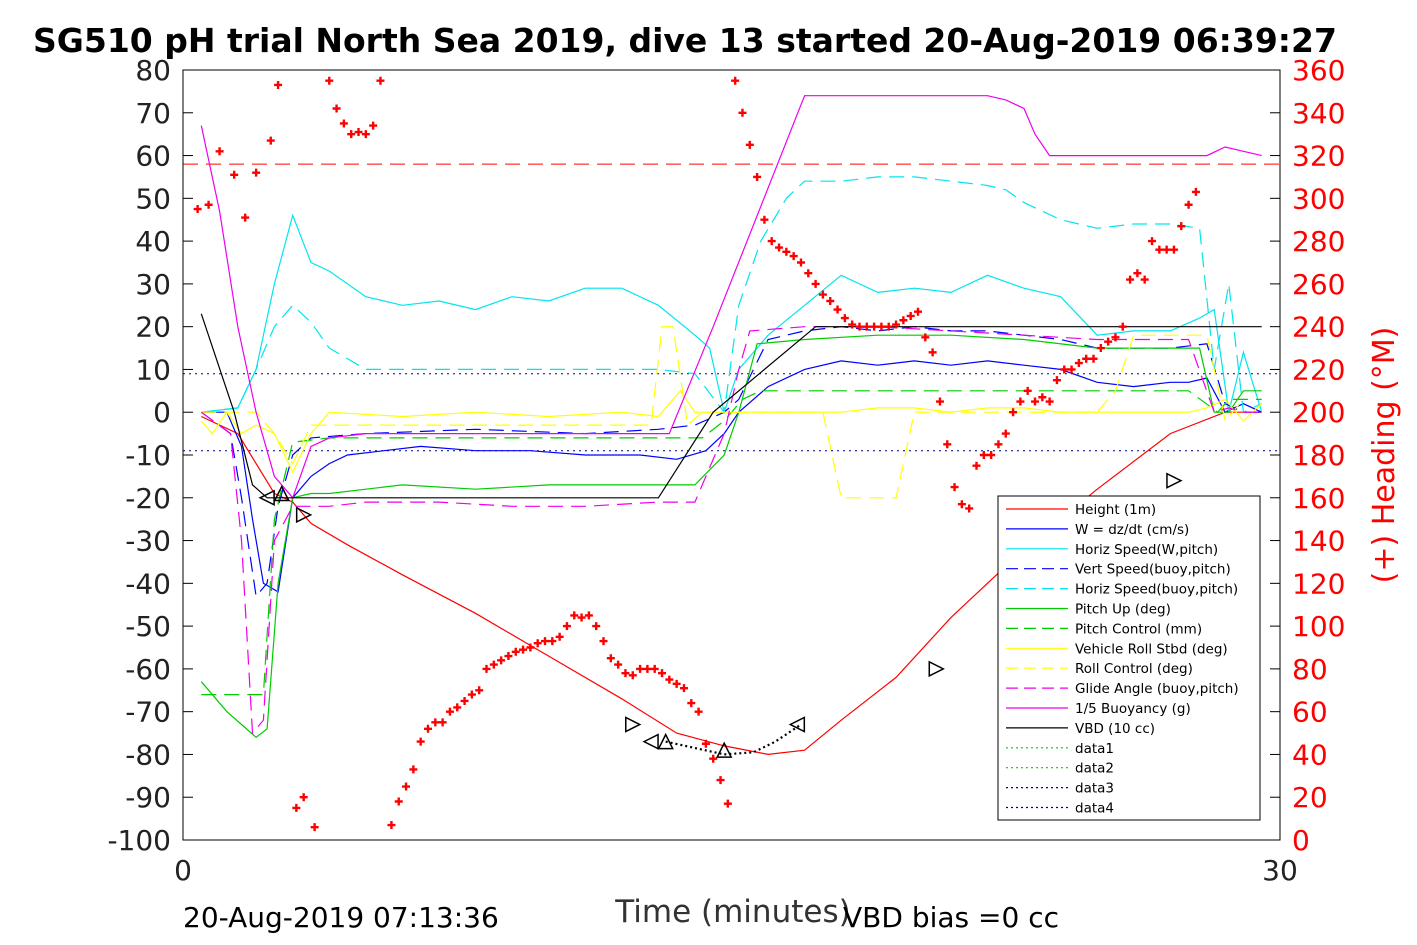 This screenshot has height=945, width=1417. I want to click on left-tick-label: 20, so click(153, 327).